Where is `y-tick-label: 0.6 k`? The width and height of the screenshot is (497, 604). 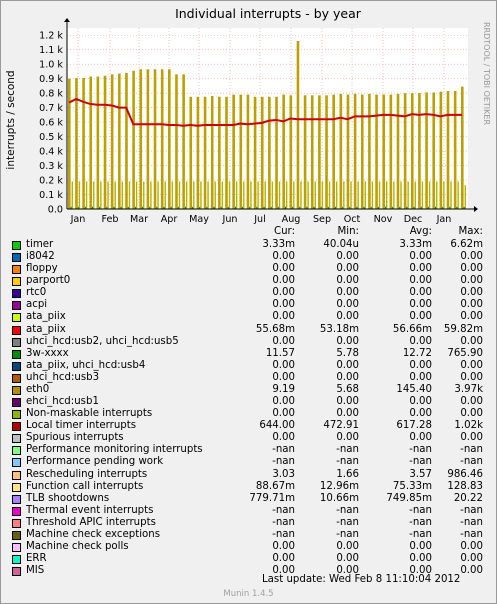 y-tick-label: 0.6 k is located at coordinates (51, 123).